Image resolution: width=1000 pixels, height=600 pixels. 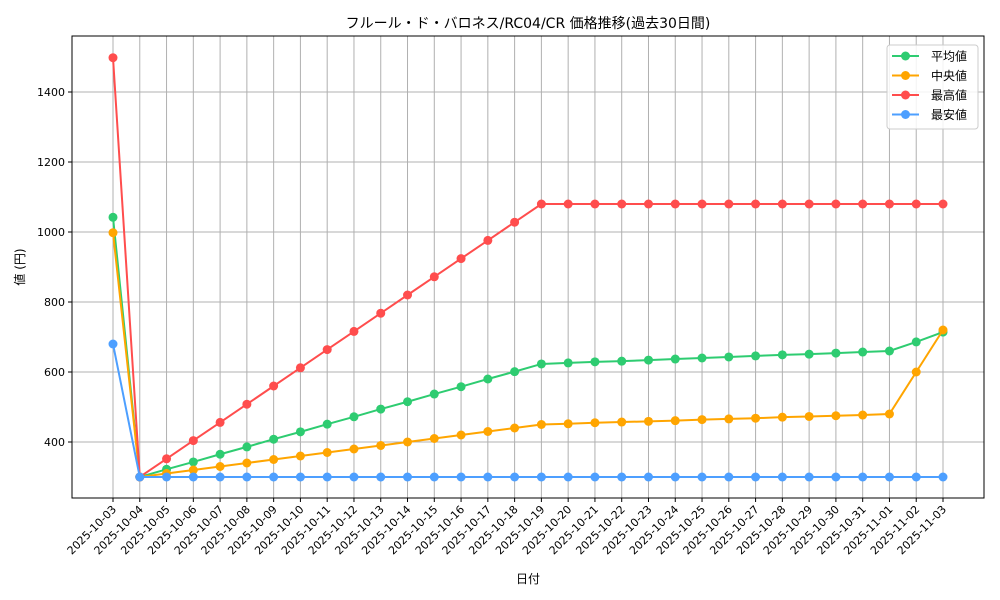 What do you see at coordinates (949, 56) in the screenshot?
I see `legend-label: 平均値` at bounding box center [949, 56].